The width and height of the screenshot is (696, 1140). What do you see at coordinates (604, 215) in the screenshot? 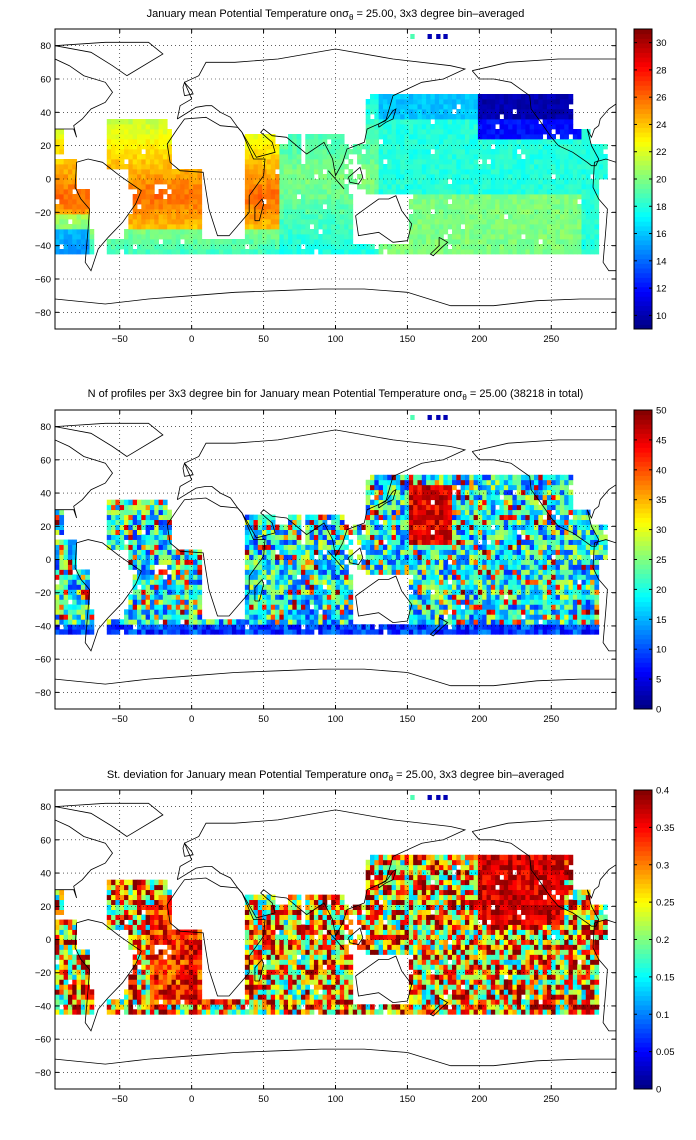
I see `coastline` at bounding box center [604, 215].